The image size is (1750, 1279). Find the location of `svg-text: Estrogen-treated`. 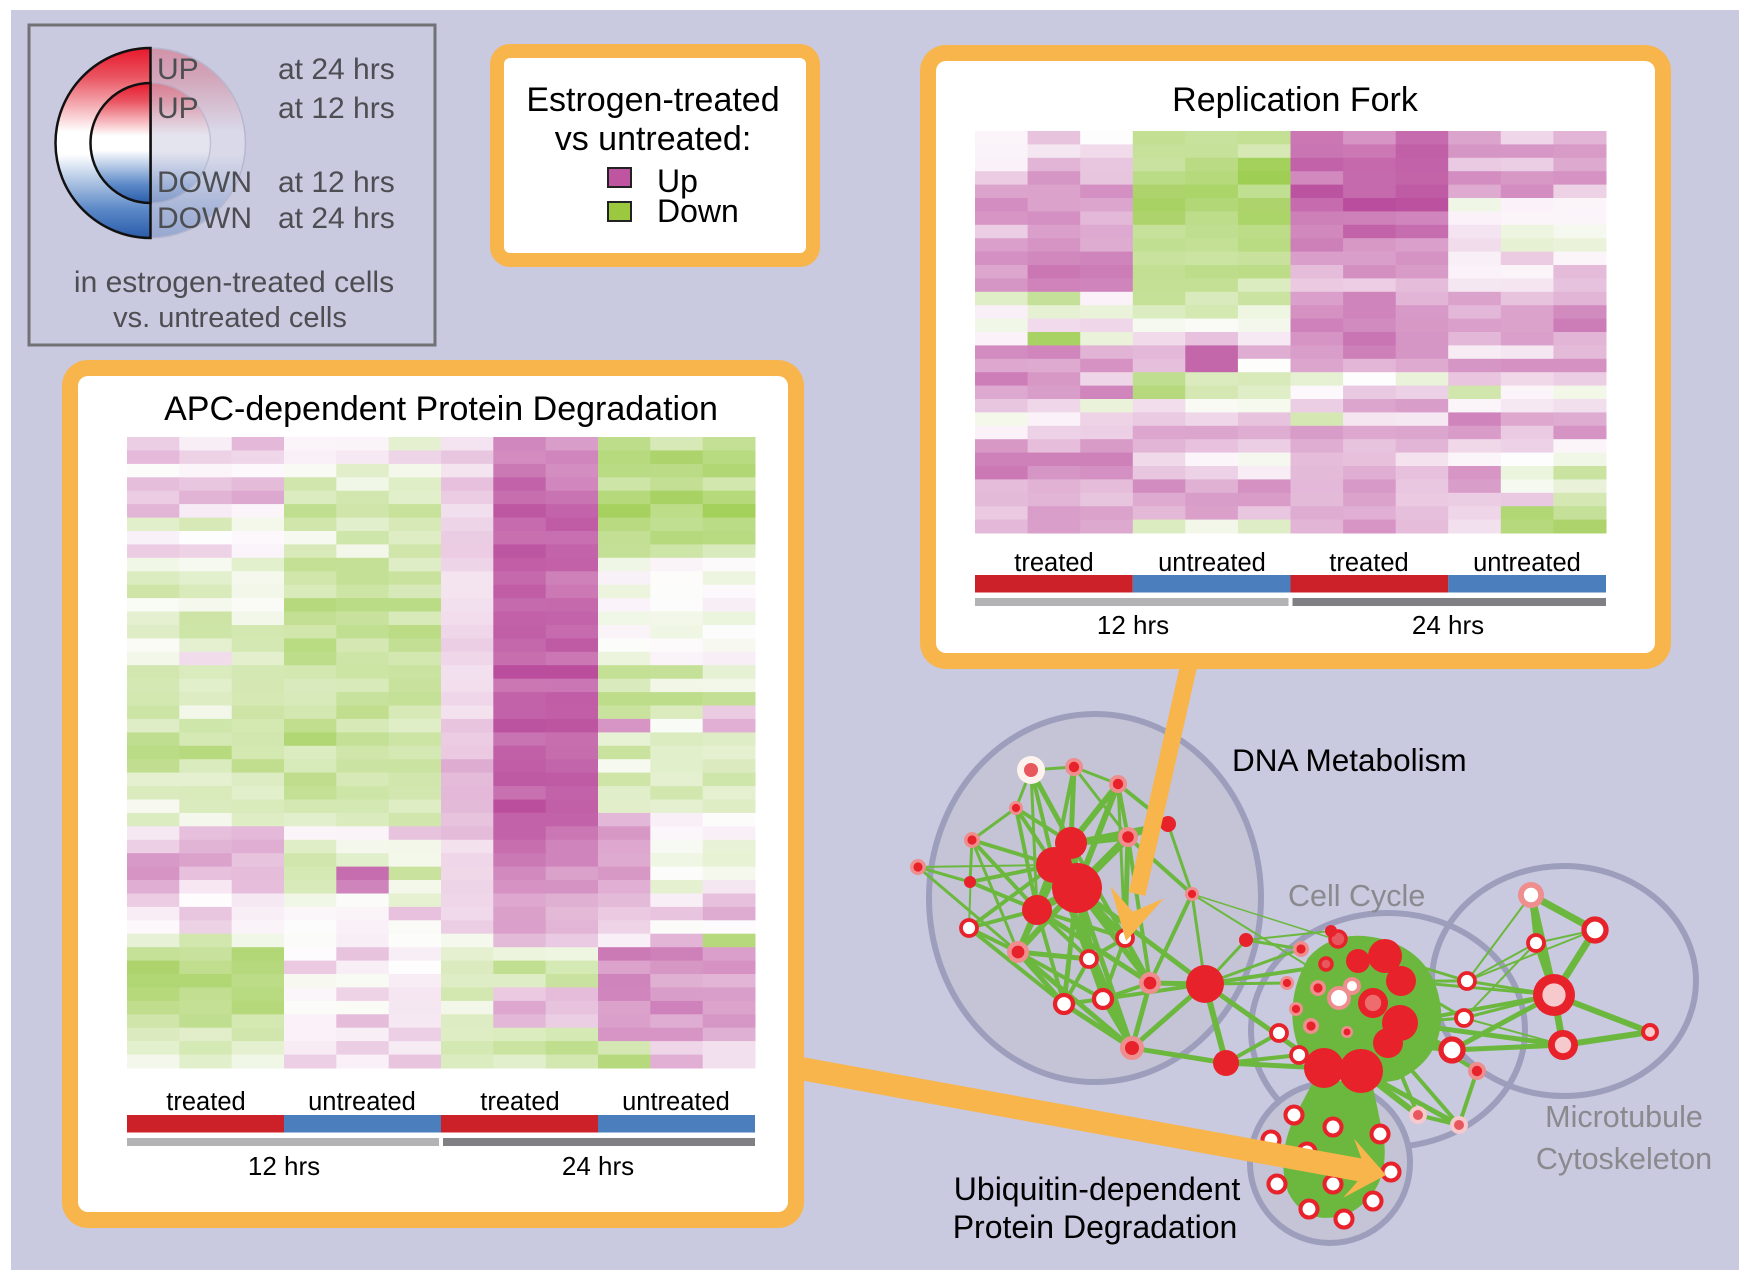

svg-text: Estrogen-treated is located at coordinates (652, 100).